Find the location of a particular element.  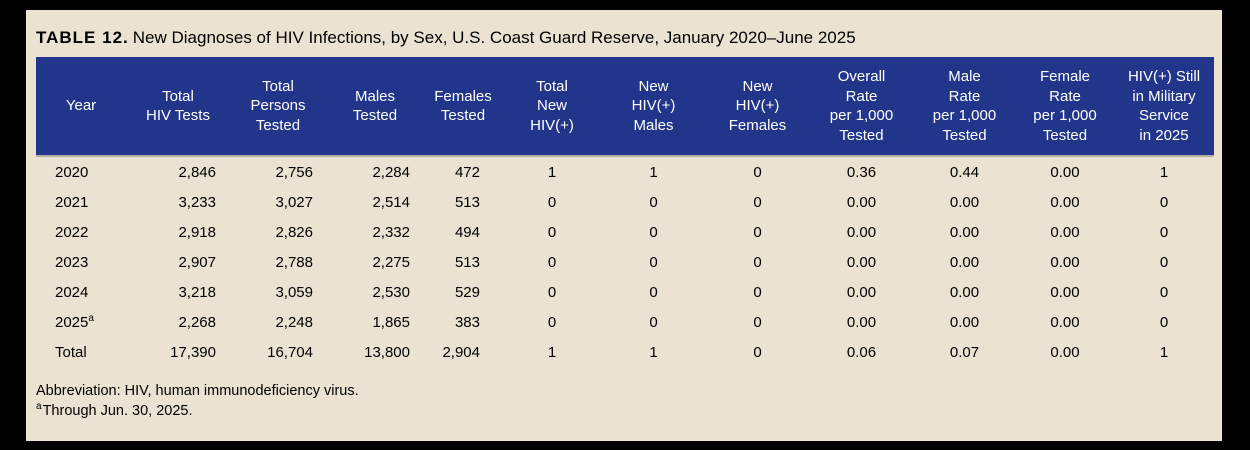

cell: 3,233 is located at coordinates (197, 202).